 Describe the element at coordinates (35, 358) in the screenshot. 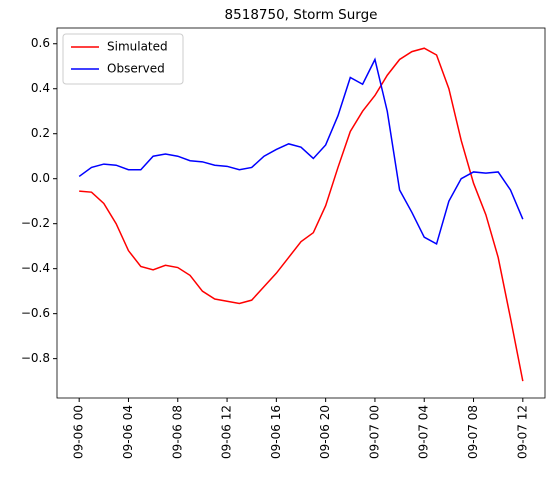

I see `y-tick-label: −0.8` at that location.